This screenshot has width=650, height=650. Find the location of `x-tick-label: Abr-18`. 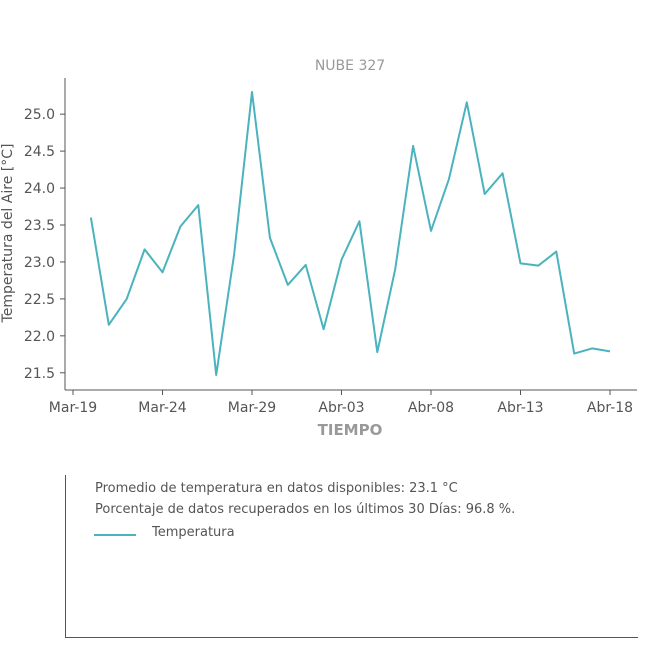

x-tick-label: Abr-18 is located at coordinates (610, 408).